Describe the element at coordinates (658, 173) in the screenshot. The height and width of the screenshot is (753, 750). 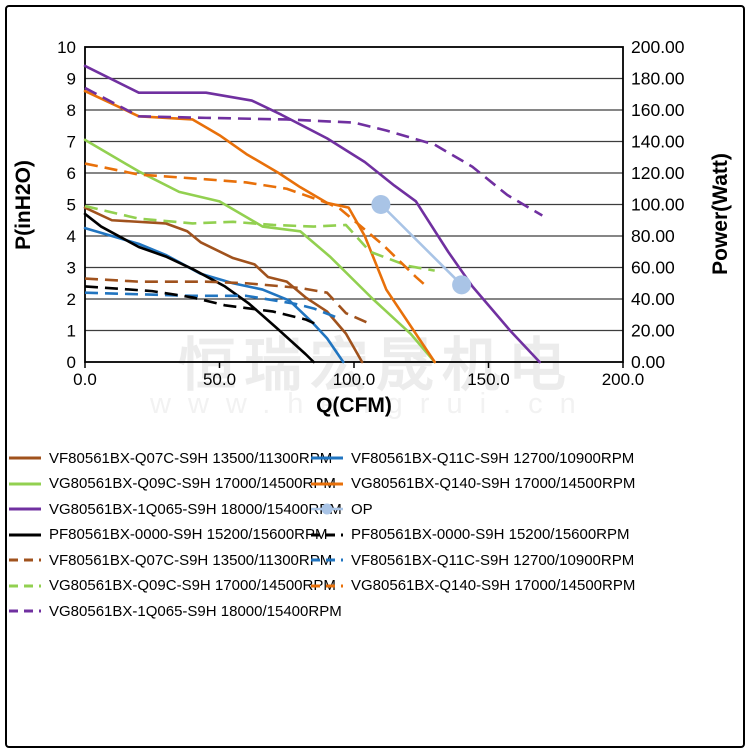
I see `y-right-tick-label: 120.00` at that location.